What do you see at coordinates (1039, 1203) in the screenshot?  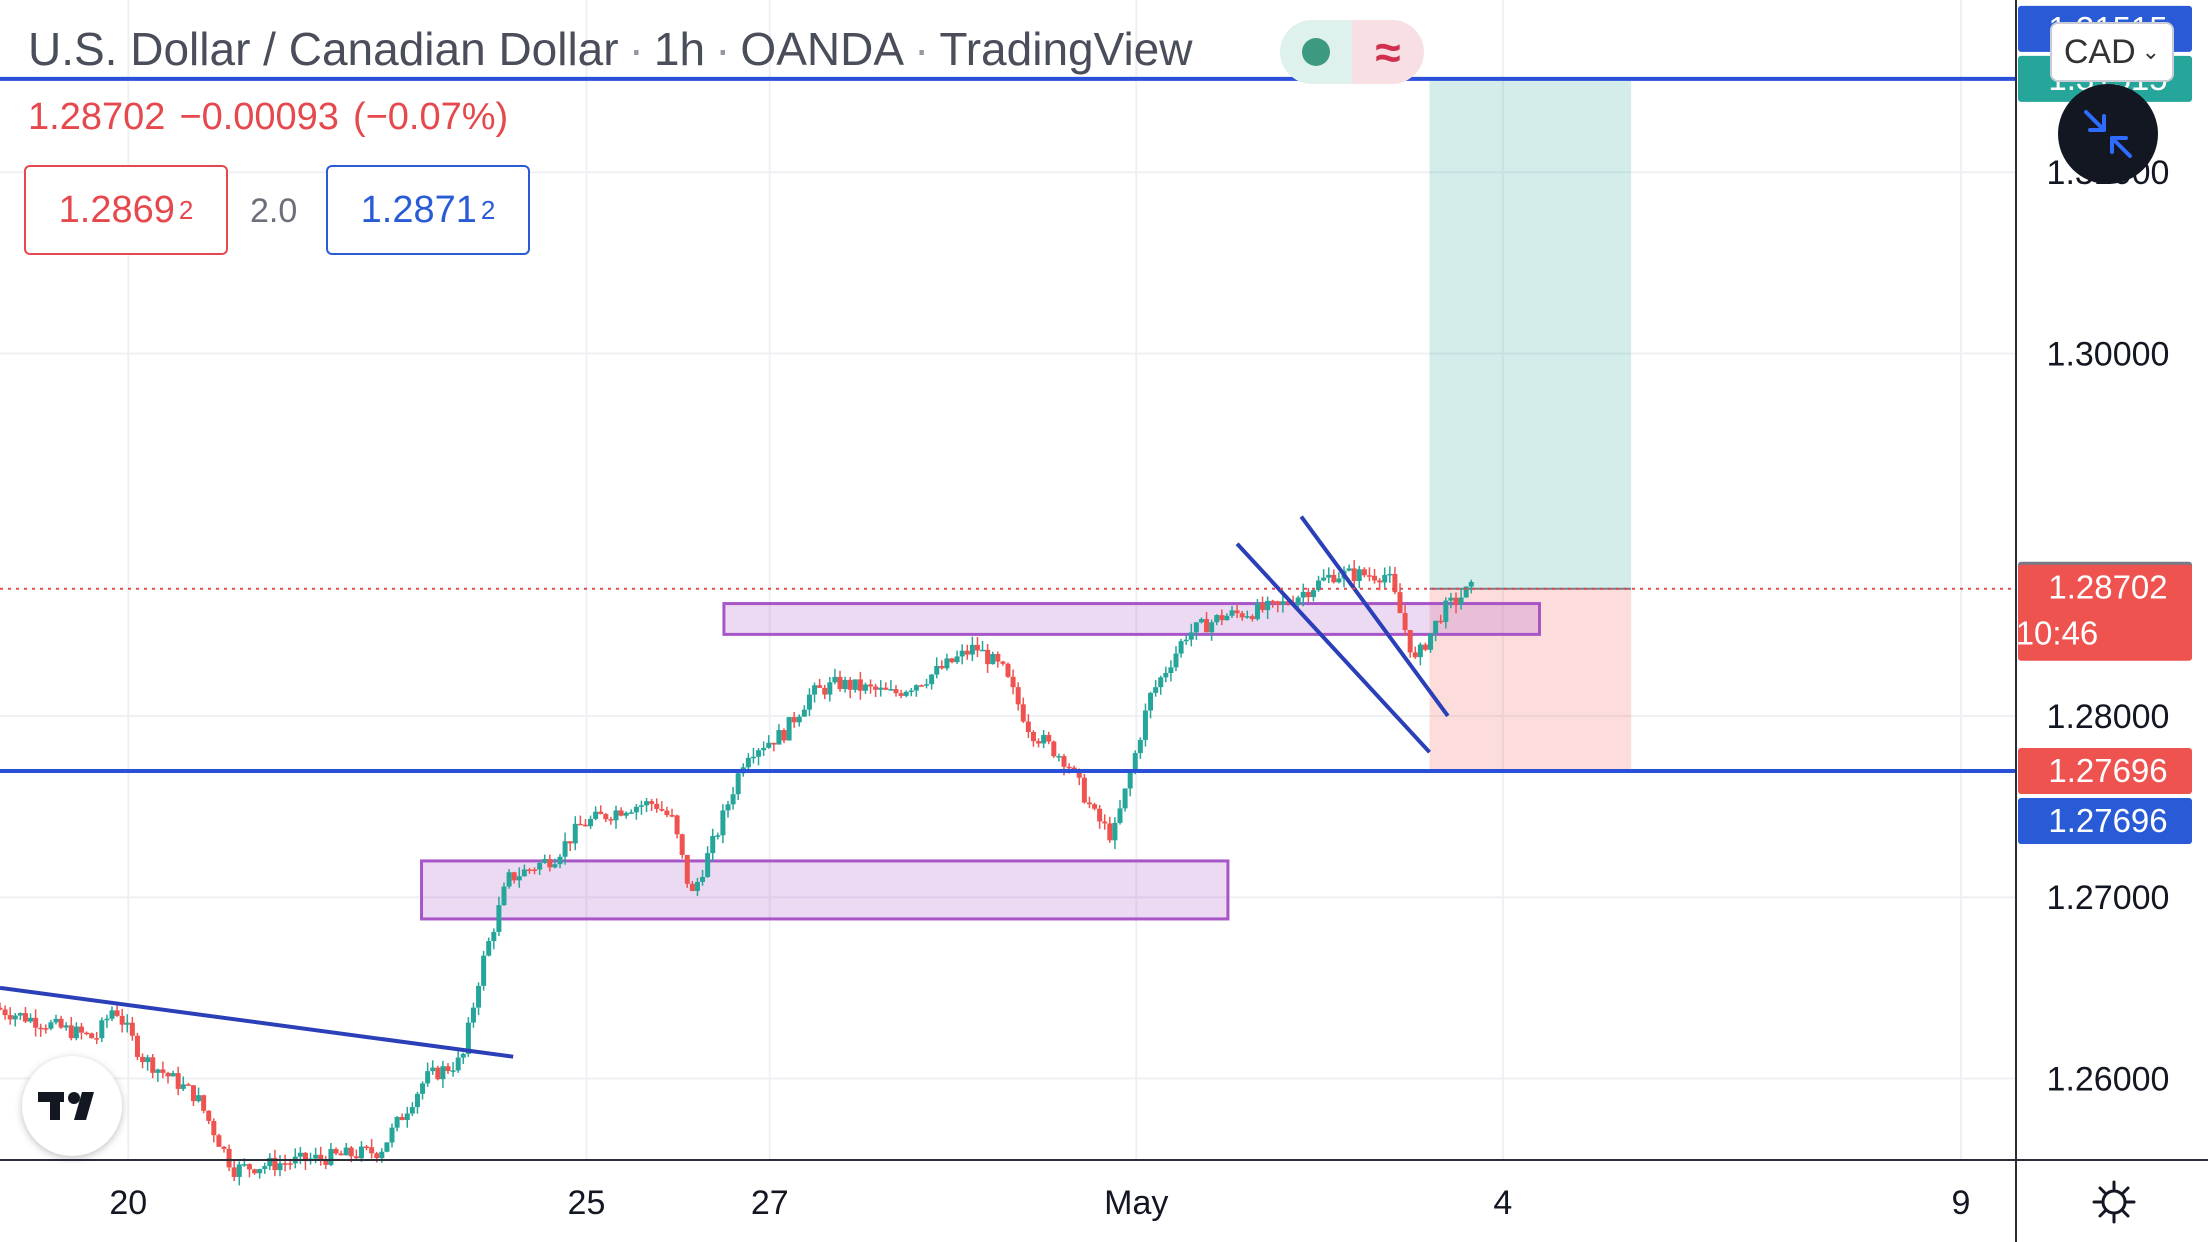 I see `time-axis: 20 25 27 May 4 9` at bounding box center [1039, 1203].